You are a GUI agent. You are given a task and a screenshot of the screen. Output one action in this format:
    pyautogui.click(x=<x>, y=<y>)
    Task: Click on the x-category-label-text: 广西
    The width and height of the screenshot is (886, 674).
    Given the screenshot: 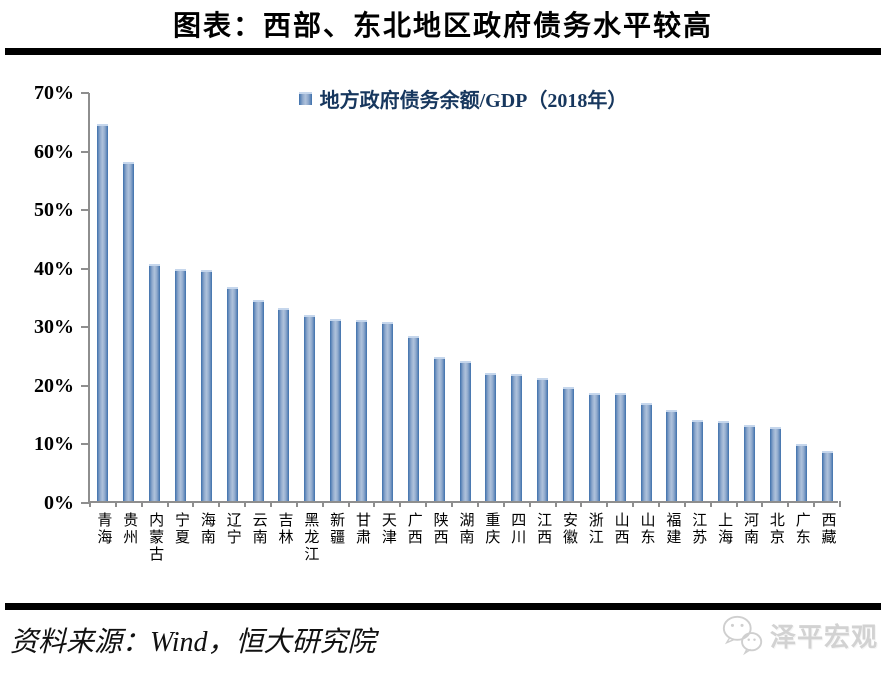 What is the action you would take?
    pyautogui.click(x=413, y=529)
    